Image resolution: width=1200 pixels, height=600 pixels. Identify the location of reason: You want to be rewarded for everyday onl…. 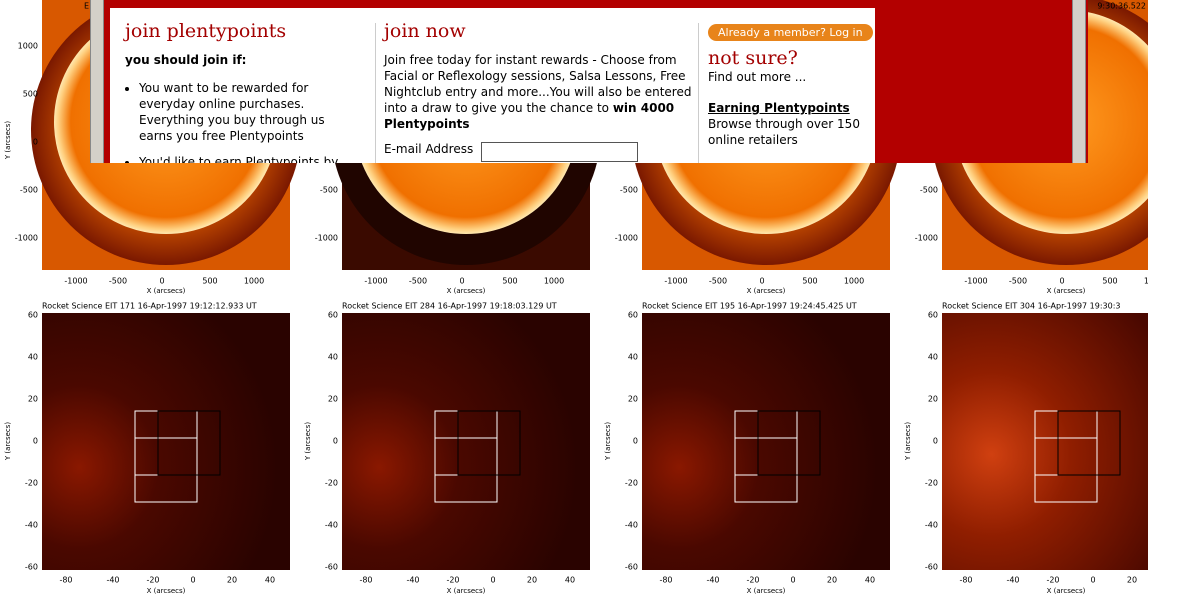
(249, 112).